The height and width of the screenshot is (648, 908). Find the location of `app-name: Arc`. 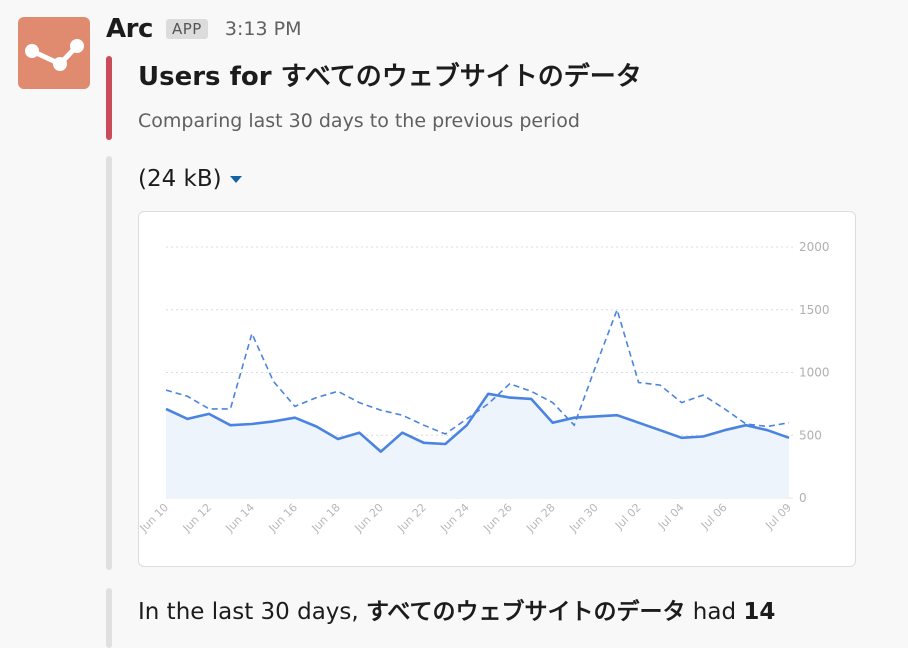

app-name: Arc is located at coordinates (129, 29).